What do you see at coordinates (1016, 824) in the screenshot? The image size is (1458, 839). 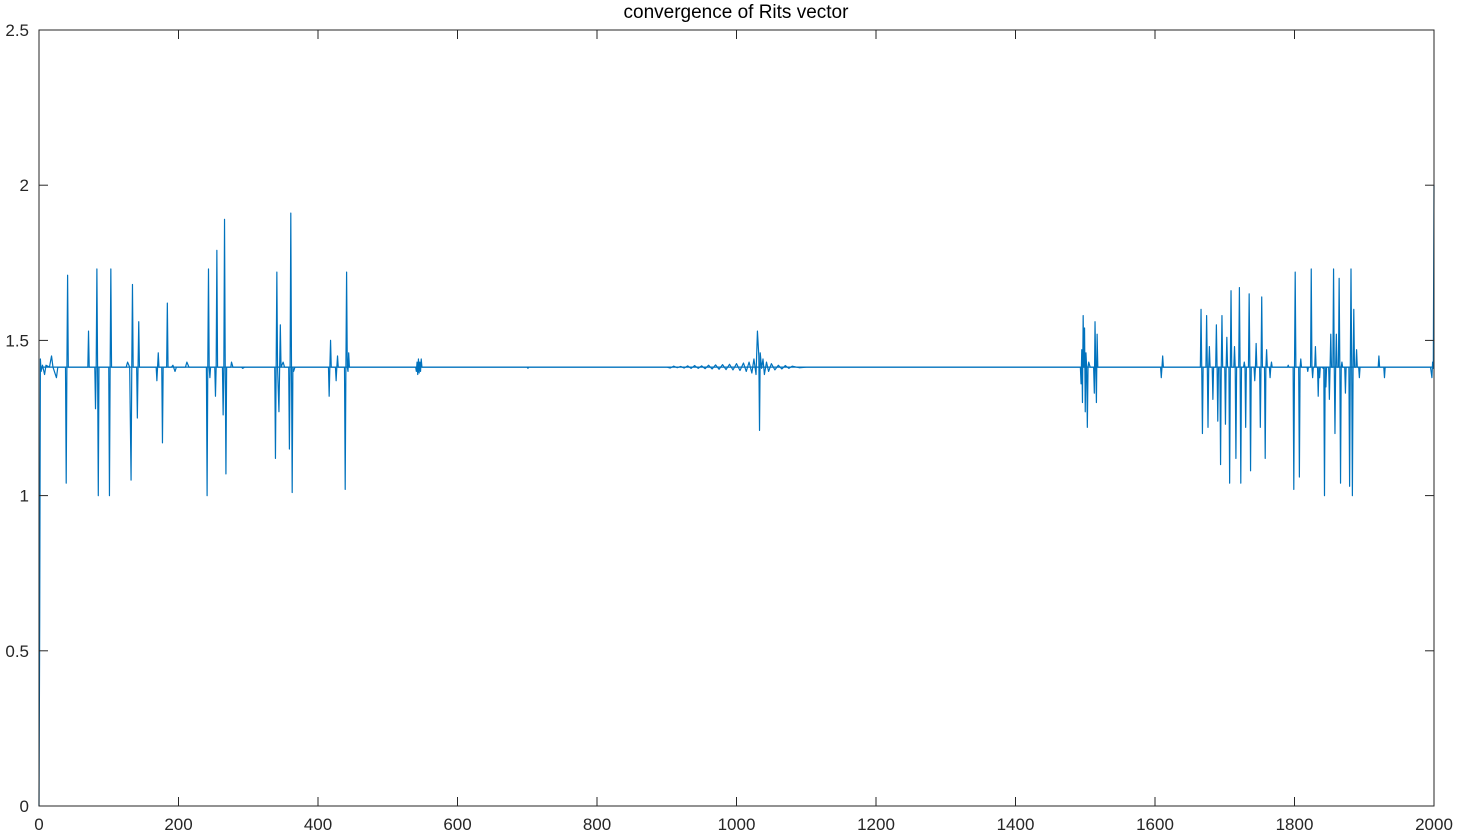 I see `x-tick-label: 1400` at bounding box center [1016, 824].